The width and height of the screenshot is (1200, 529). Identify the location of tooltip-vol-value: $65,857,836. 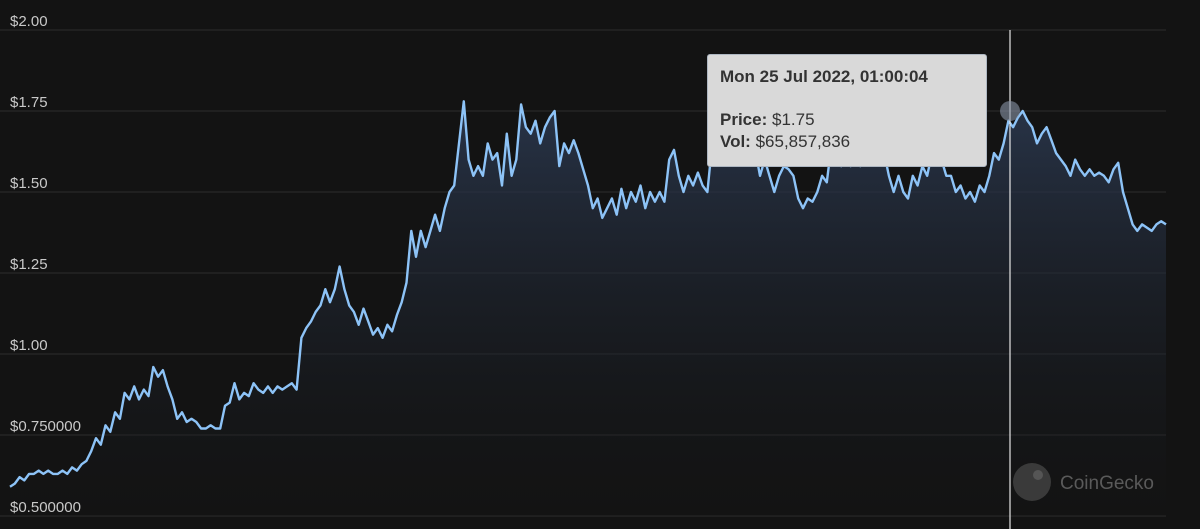
(803, 141).